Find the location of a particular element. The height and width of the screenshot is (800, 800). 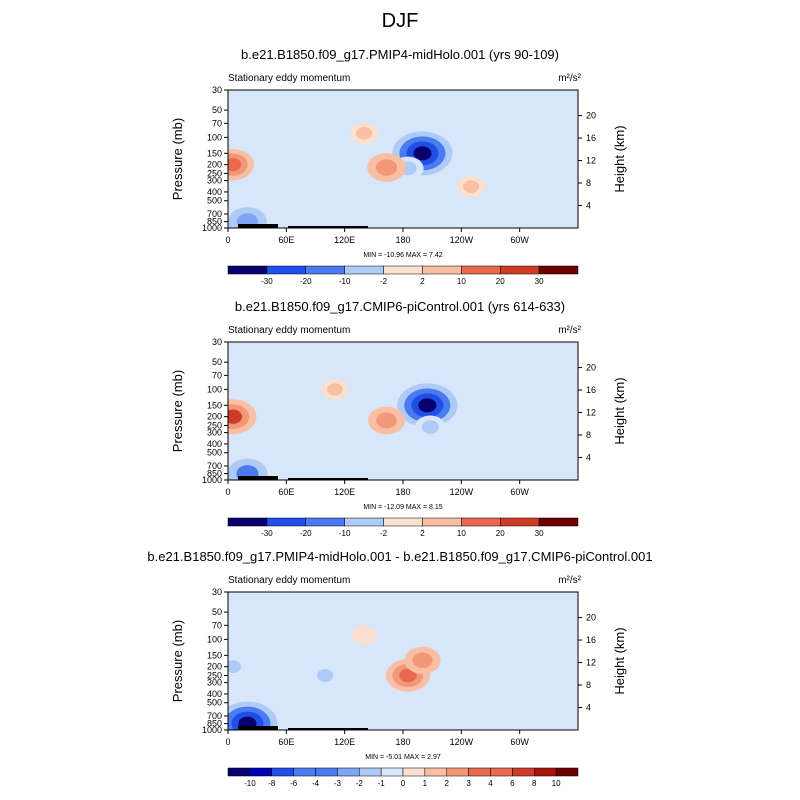

colorbar-label: 6 is located at coordinates (512, 783).